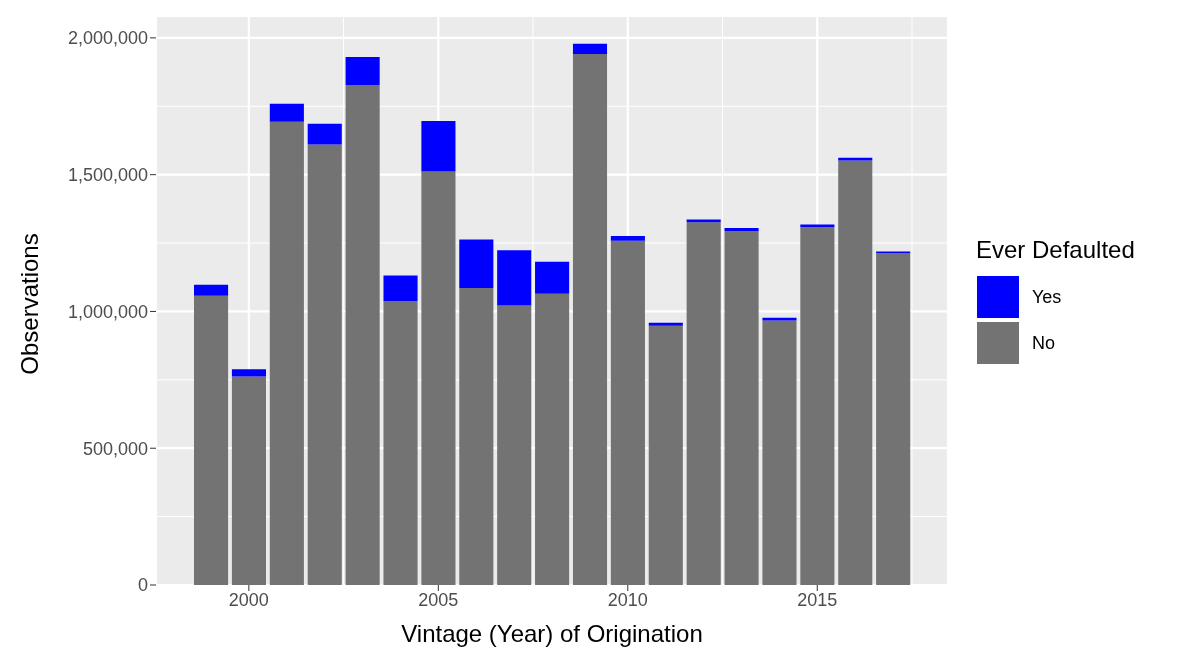 This screenshot has width=1189, height=661. Describe the element at coordinates (115, 448) in the screenshot. I see `y-tick-label: 500,000` at that location.